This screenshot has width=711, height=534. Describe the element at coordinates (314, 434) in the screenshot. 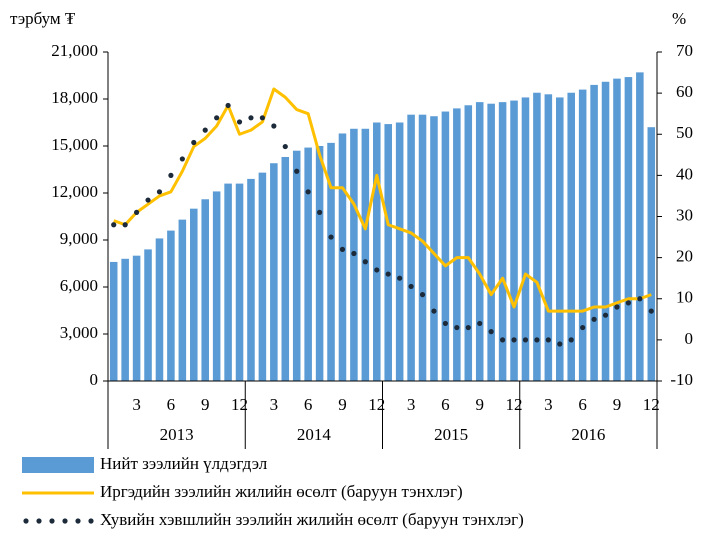

I see `year-label: 2014` at that location.